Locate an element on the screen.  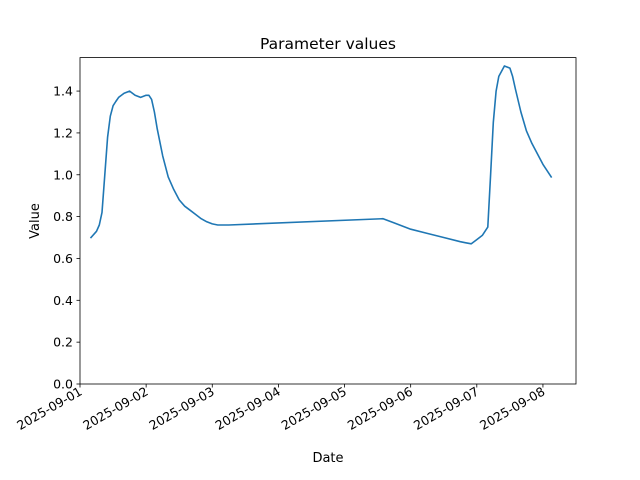
x-tick-label: 2025-09-06 is located at coordinates (380, 408).